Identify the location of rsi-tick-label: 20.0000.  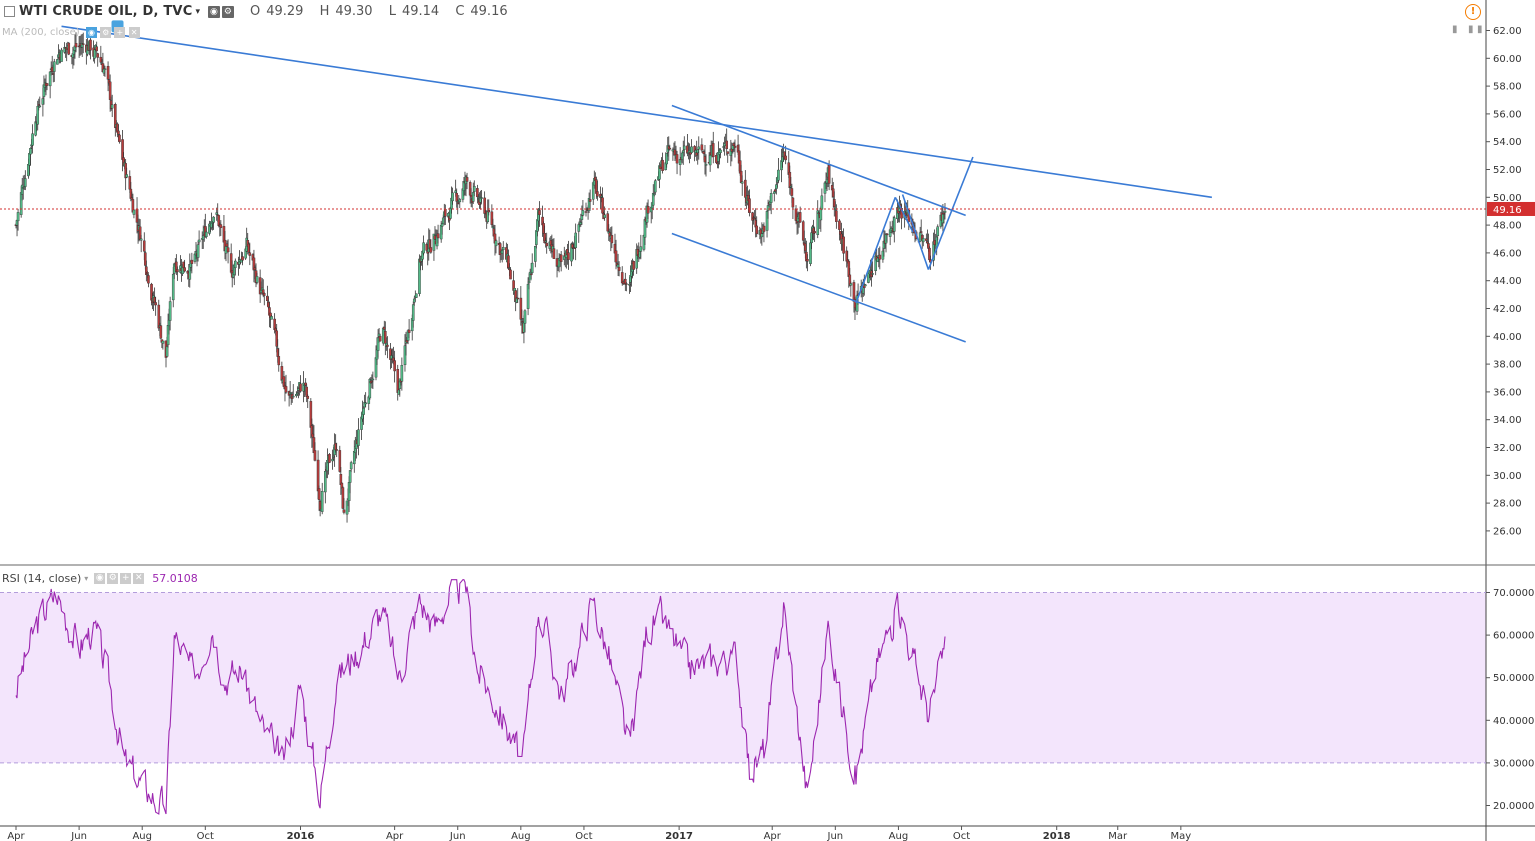
(1513, 806).